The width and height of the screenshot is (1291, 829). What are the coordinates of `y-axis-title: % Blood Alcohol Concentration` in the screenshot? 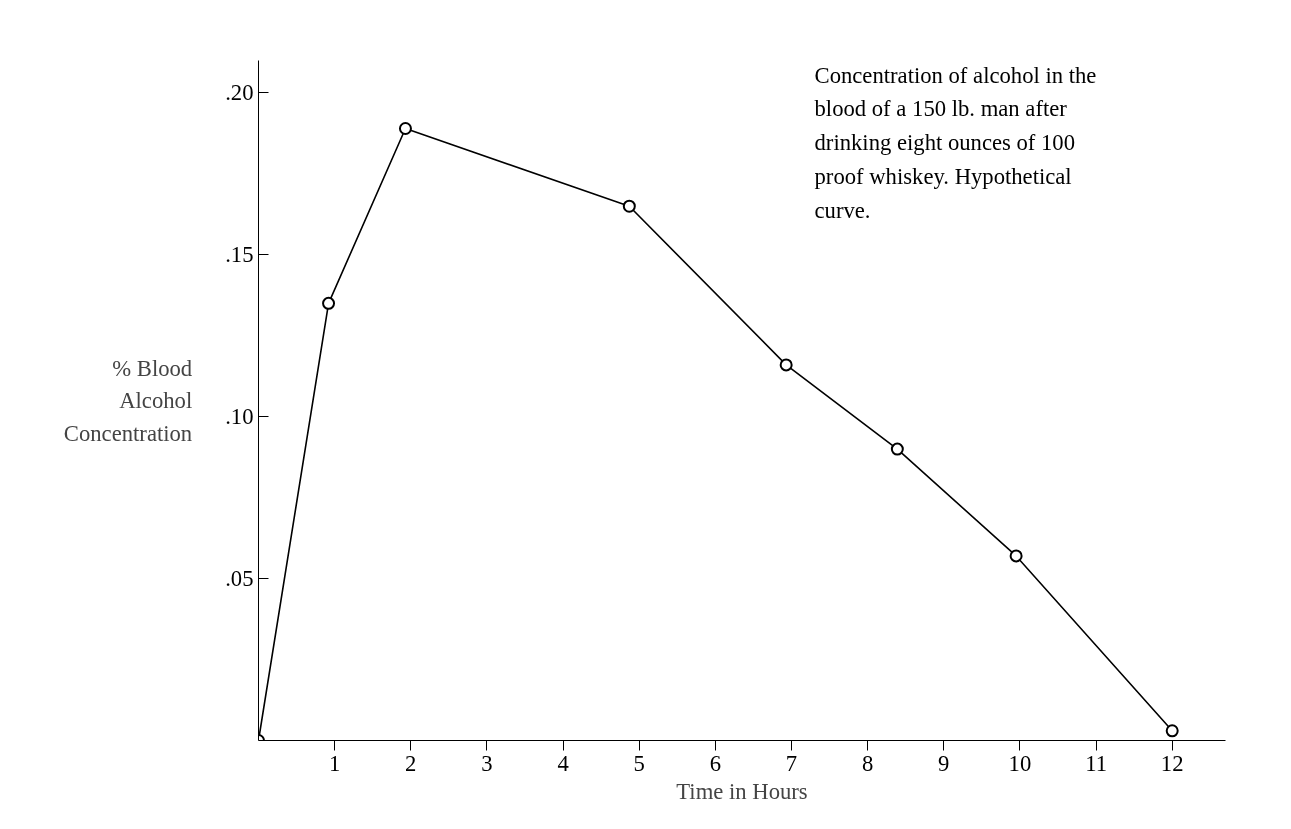 It's located at (128, 400).